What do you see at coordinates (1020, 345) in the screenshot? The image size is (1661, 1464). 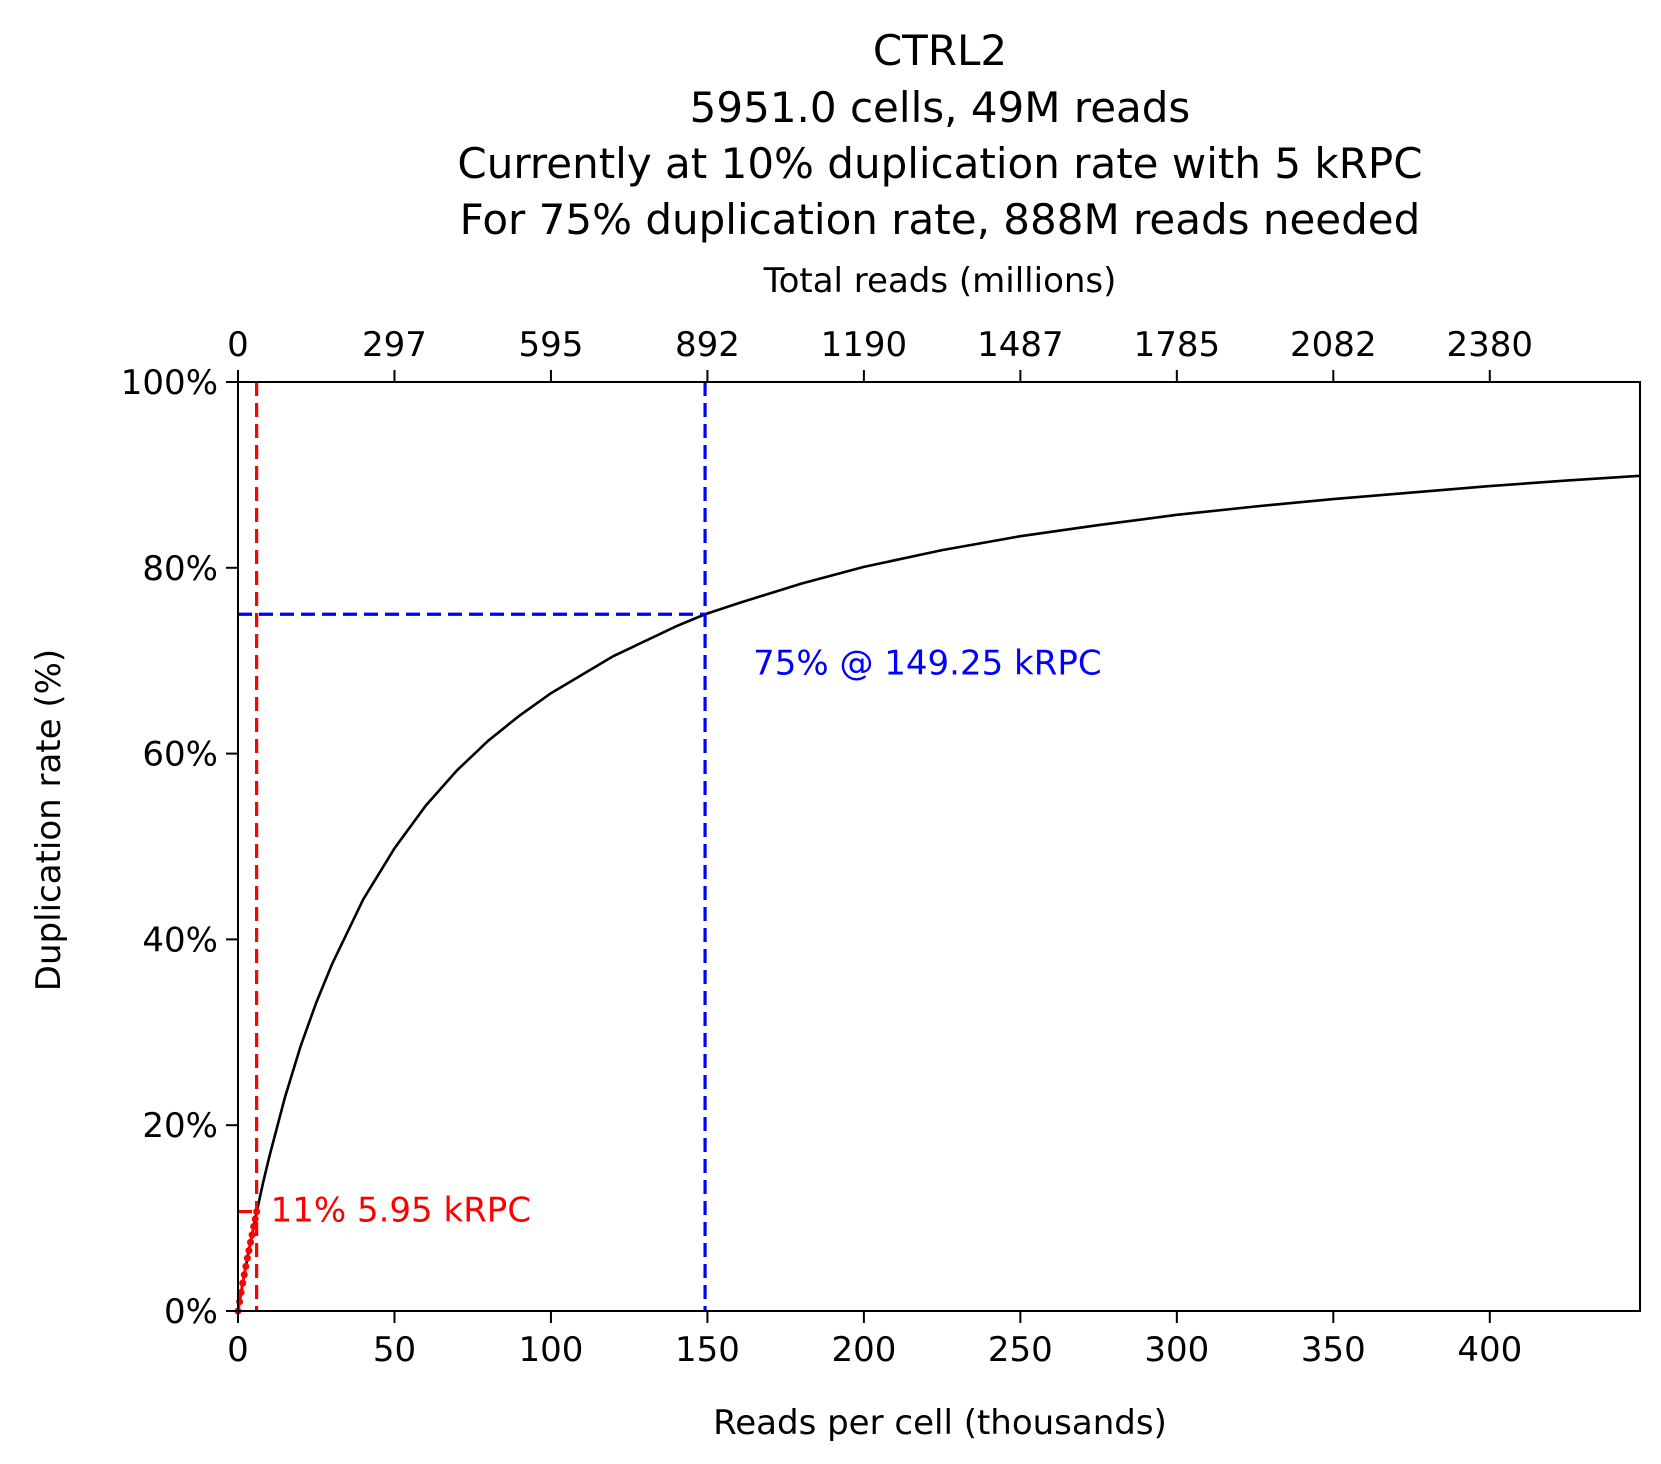 I see `top-x-tick-label: 1487` at bounding box center [1020, 345].